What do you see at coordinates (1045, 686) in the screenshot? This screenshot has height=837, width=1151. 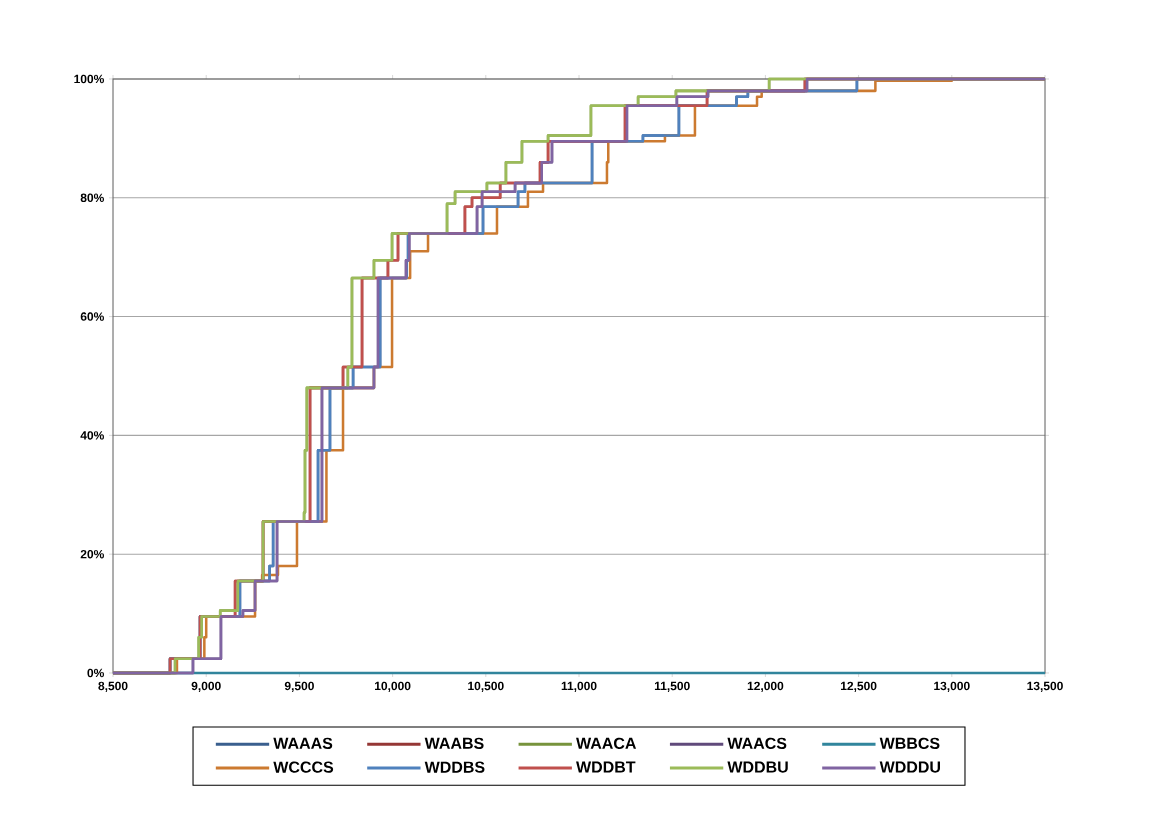 I see `x-tick-label: 13,500` at bounding box center [1045, 686].